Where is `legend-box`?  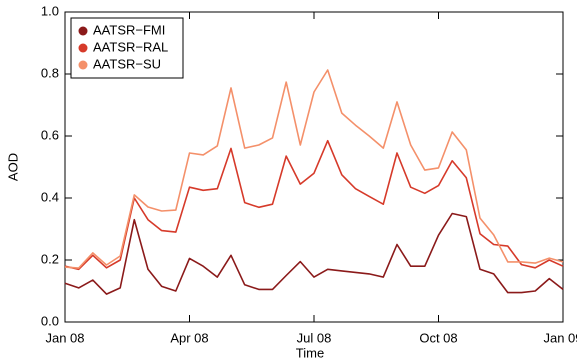 legend-box is located at coordinates (127, 48).